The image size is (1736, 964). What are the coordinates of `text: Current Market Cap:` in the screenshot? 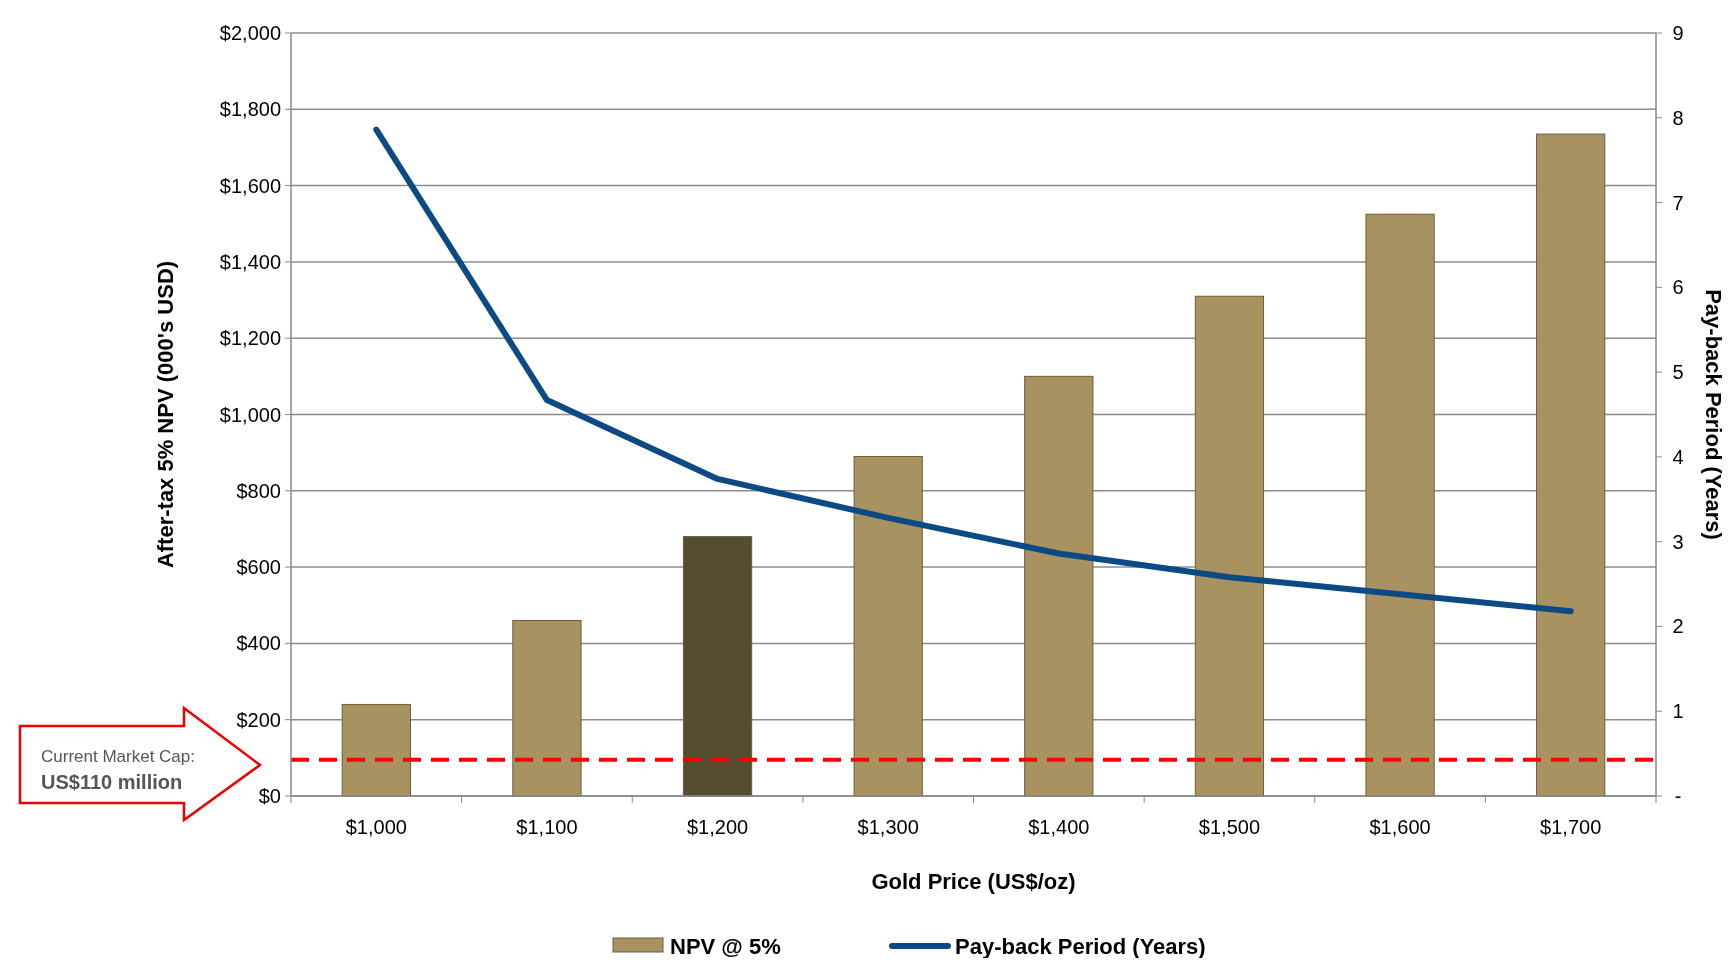 It's located at (118, 756).